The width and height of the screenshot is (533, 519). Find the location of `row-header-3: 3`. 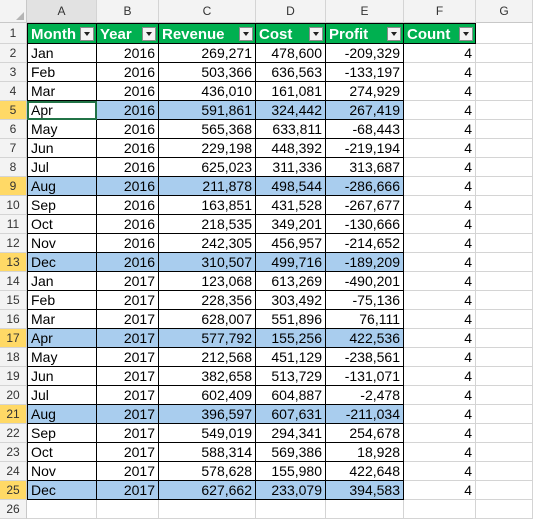

row-header-3: 3 is located at coordinates (13, 72).